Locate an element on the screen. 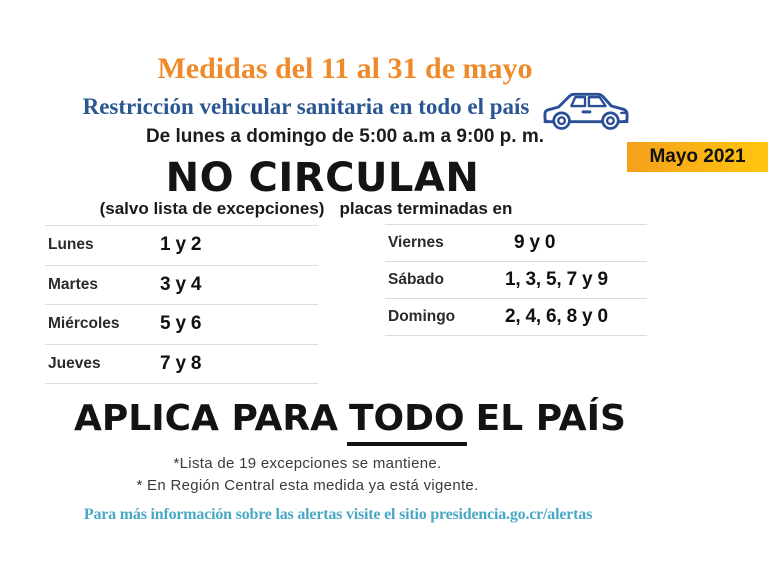 The image size is (768, 577). table-row: Lunes 1 y 2 is located at coordinates (181, 246).